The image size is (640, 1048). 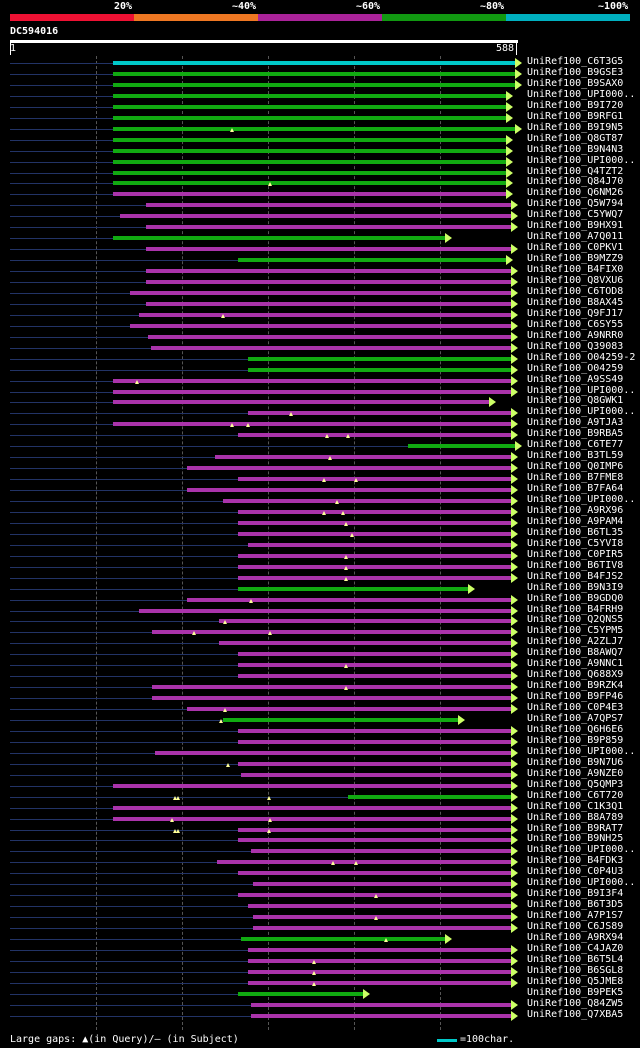 What do you see at coordinates (575, 904) in the screenshot?
I see `hit-label: UniRef100_B6T3D5` at bounding box center [575, 904].